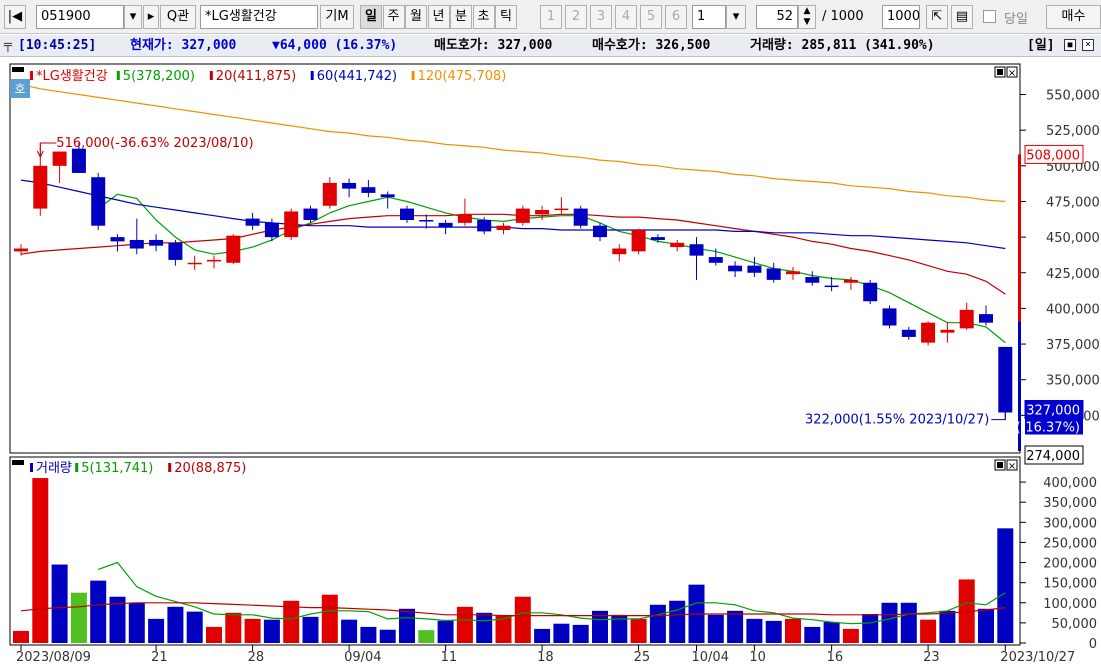 The image size is (1101, 666). I want to click on price-tick-label: 425,000, so click(1073, 274).